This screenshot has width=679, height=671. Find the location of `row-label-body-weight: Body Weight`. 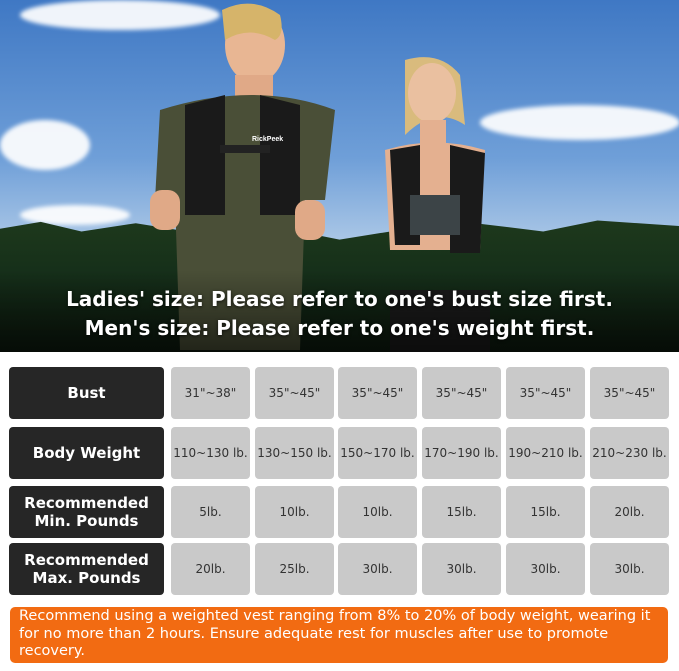

row-label-body-weight: Body Weight is located at coordinates (86, 453).